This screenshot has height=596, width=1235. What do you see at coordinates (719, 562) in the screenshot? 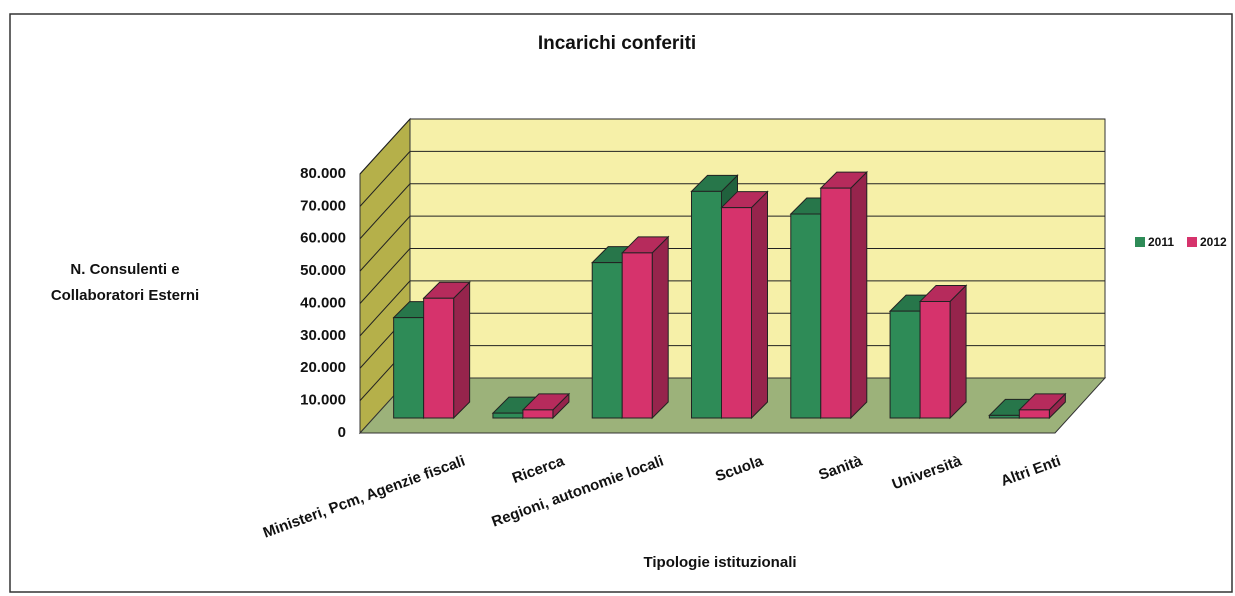
I see `x-axis-label: Tipologie istituzionali` at bounding box center [719, 562].